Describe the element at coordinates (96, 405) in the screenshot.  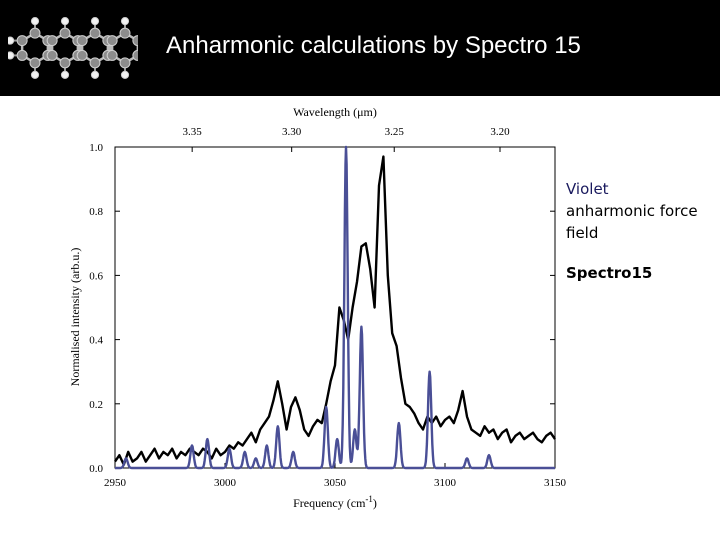
I see `y-tick-label: 0.2` at that location.